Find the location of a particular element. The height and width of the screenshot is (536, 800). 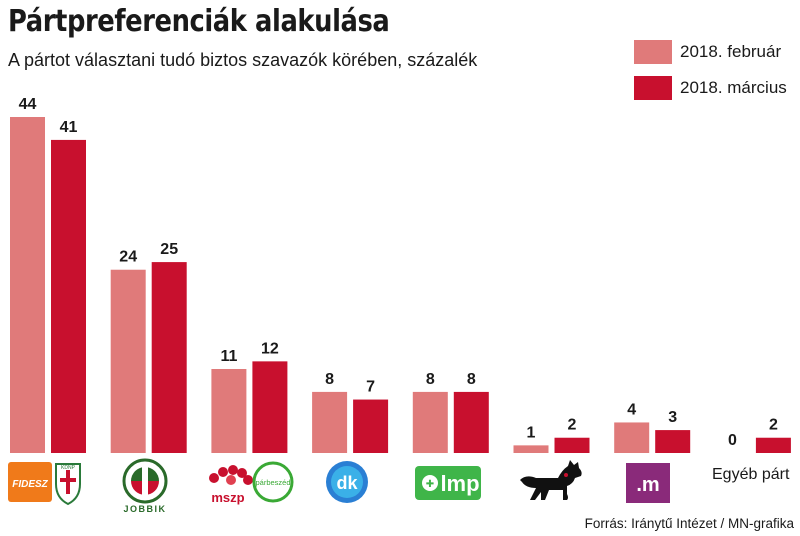

value-label-february-7: 0 is located at coordinates (732, 440).